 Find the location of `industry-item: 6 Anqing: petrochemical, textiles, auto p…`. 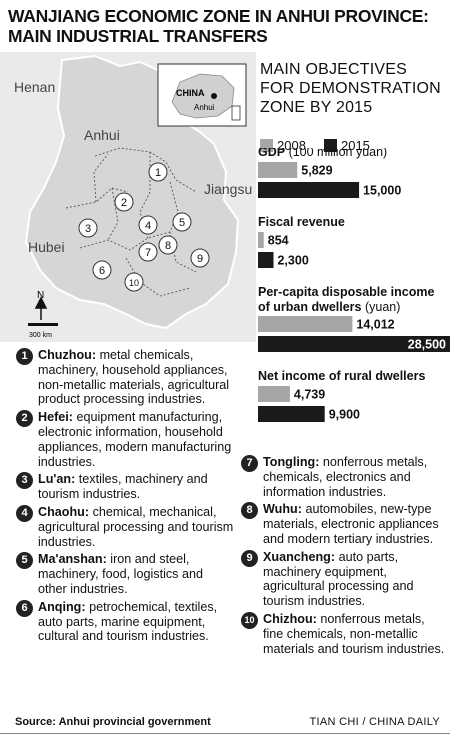

industry-item: 6 Anqing: petrochemical, textiles, auto p… is located at coordinates (125, 621).